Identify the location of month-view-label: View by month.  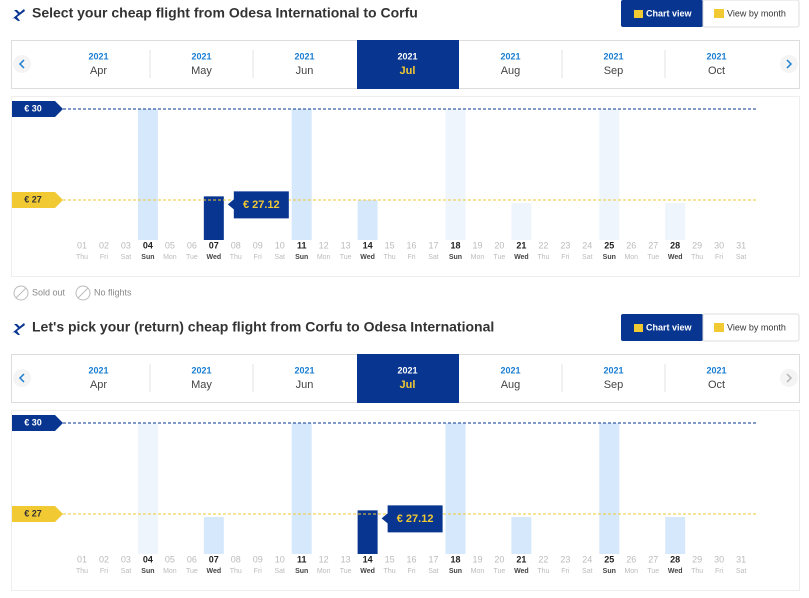
(756, 13).